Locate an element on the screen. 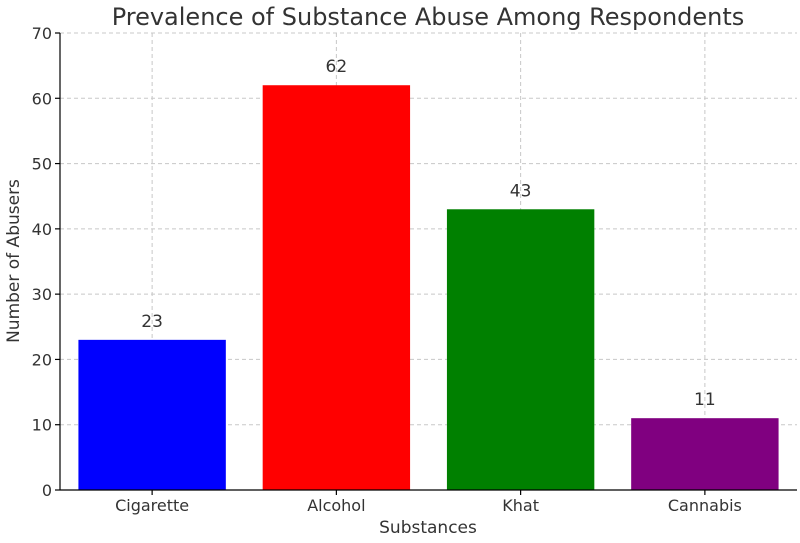 Image resolution: width=800 pixels, height=543 pixels. bar-khat is located at coordinates (520, 349).